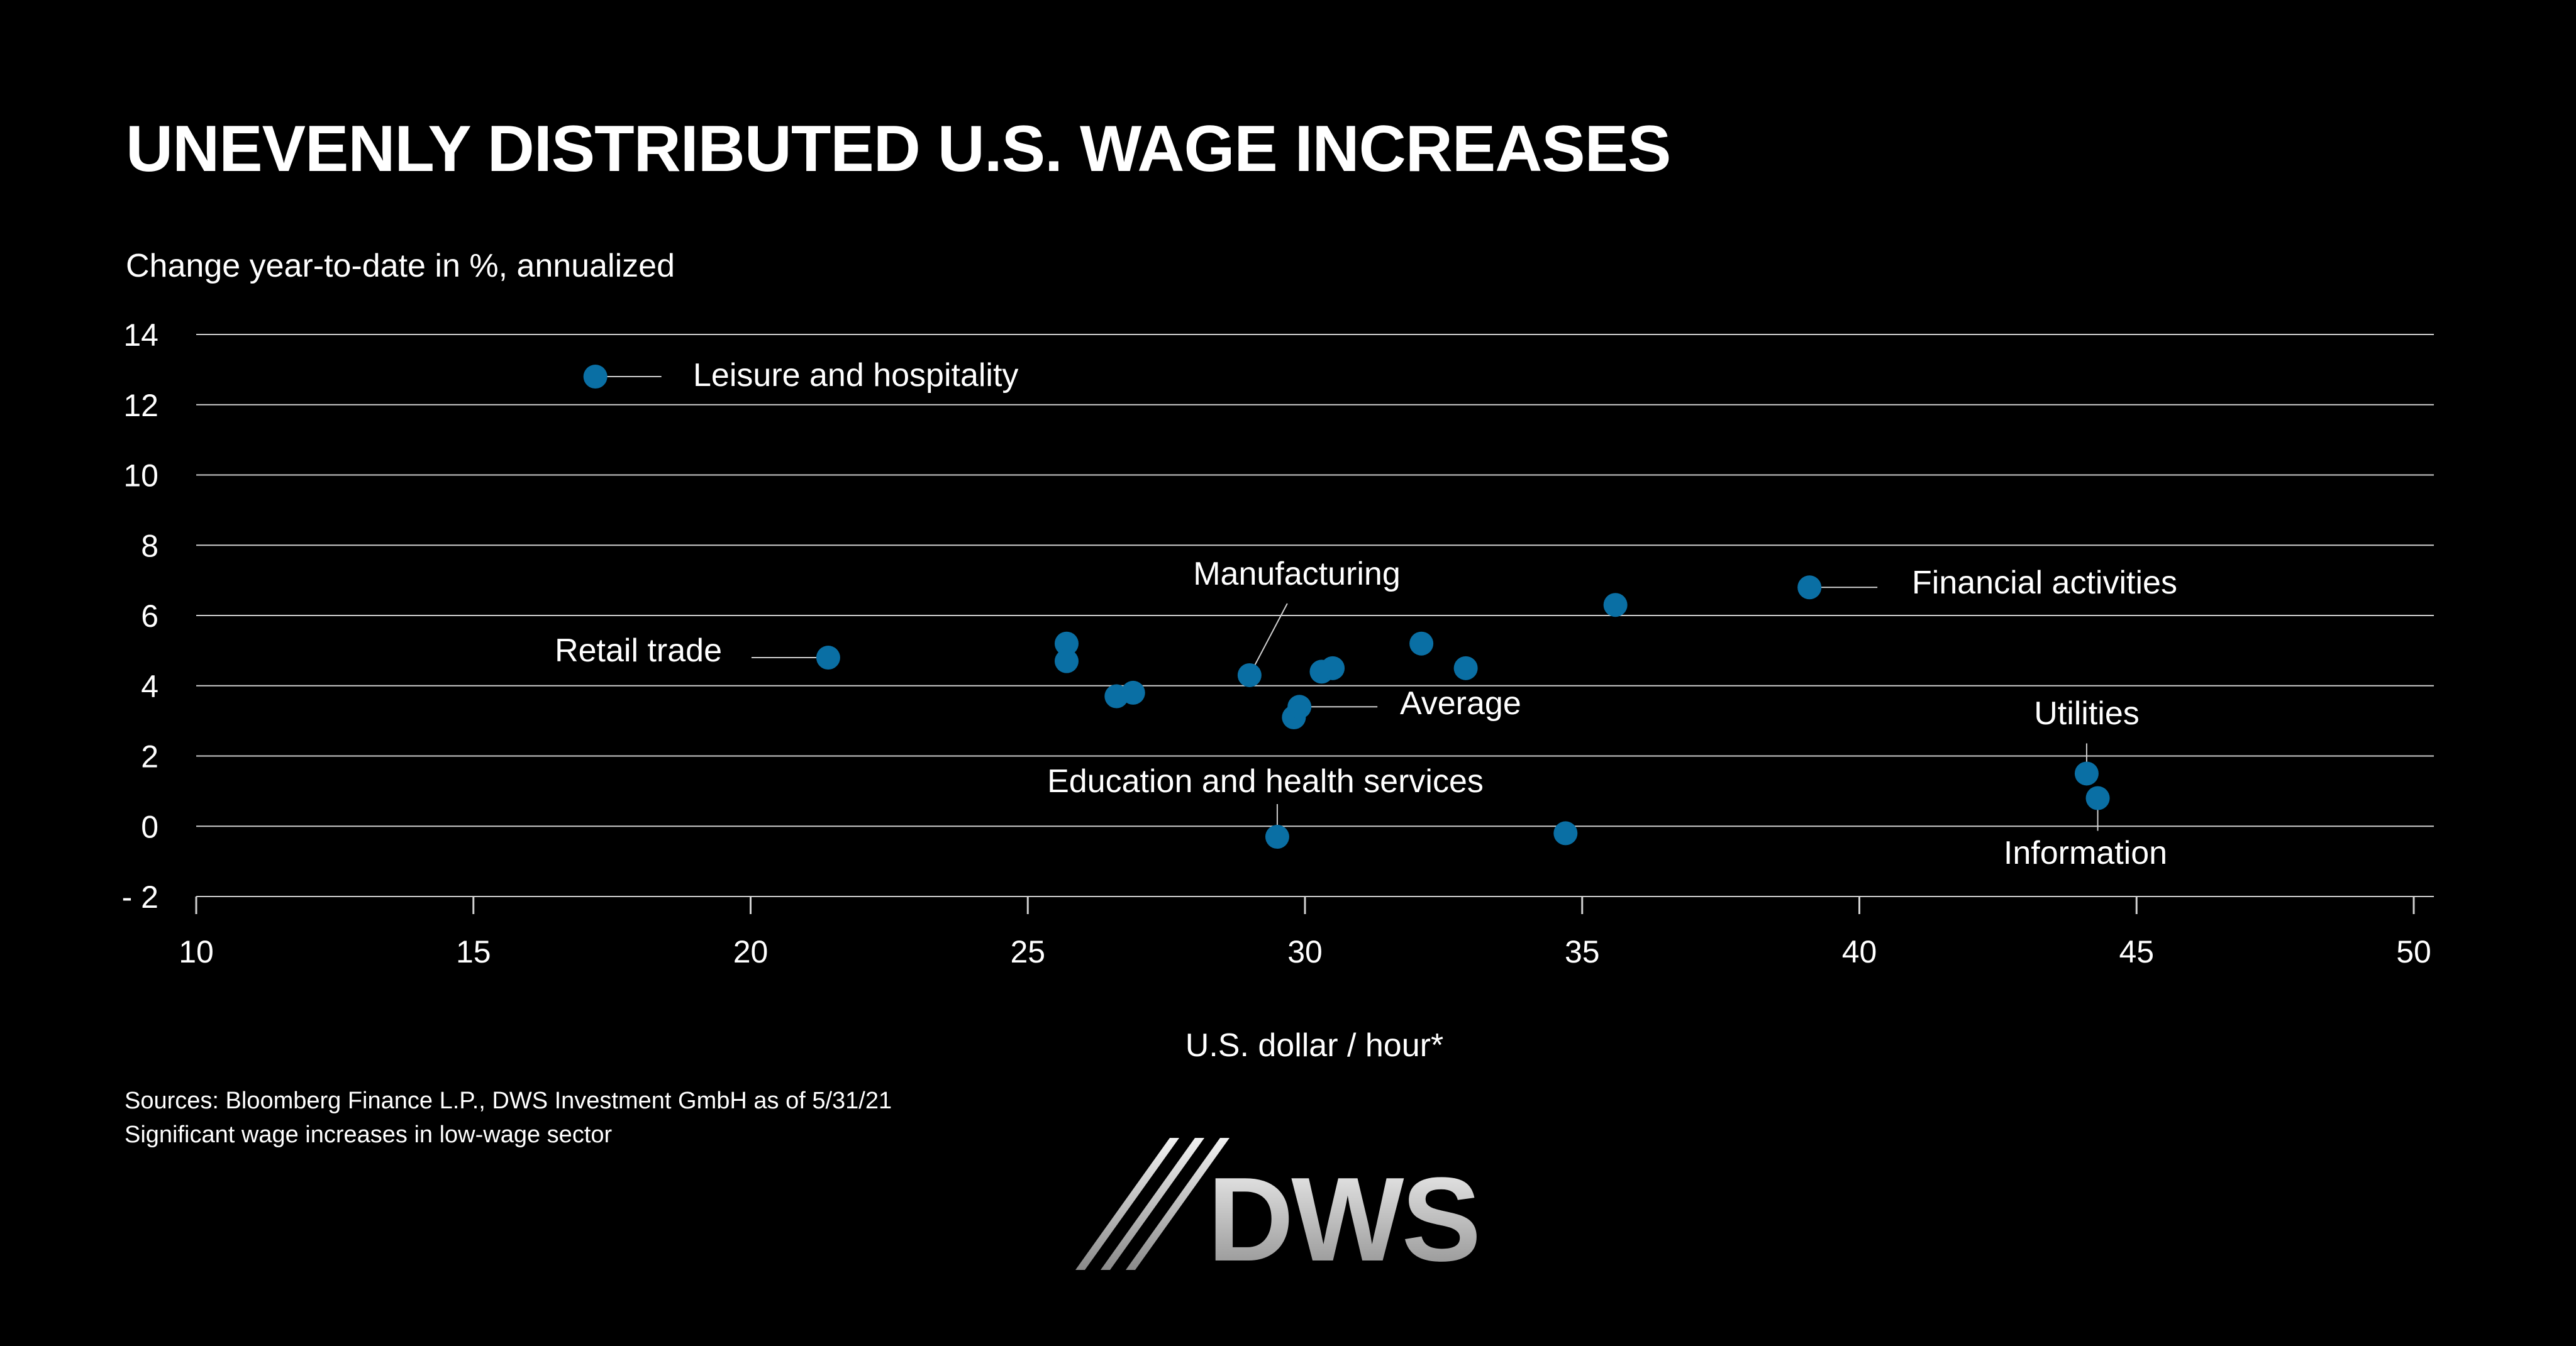 This screenshot has height=1346, width=2576. What do you see at coordinates (2413, 951) in the screenshot?
I see `x-tick-label: 50` at bounding box center [2413, 951].